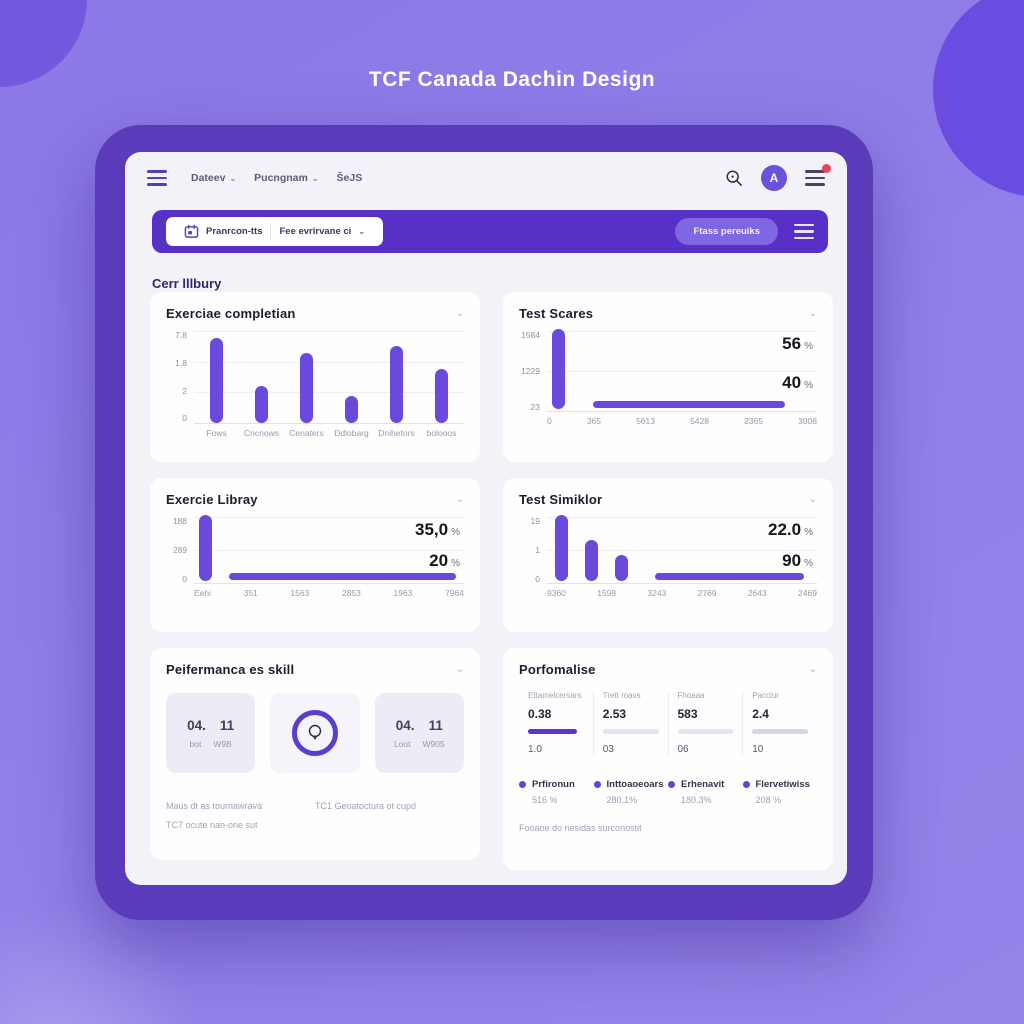 This screenshot has height=1024, width=1024. I want to click on stat-label: Pacciur, so click(765, 695).